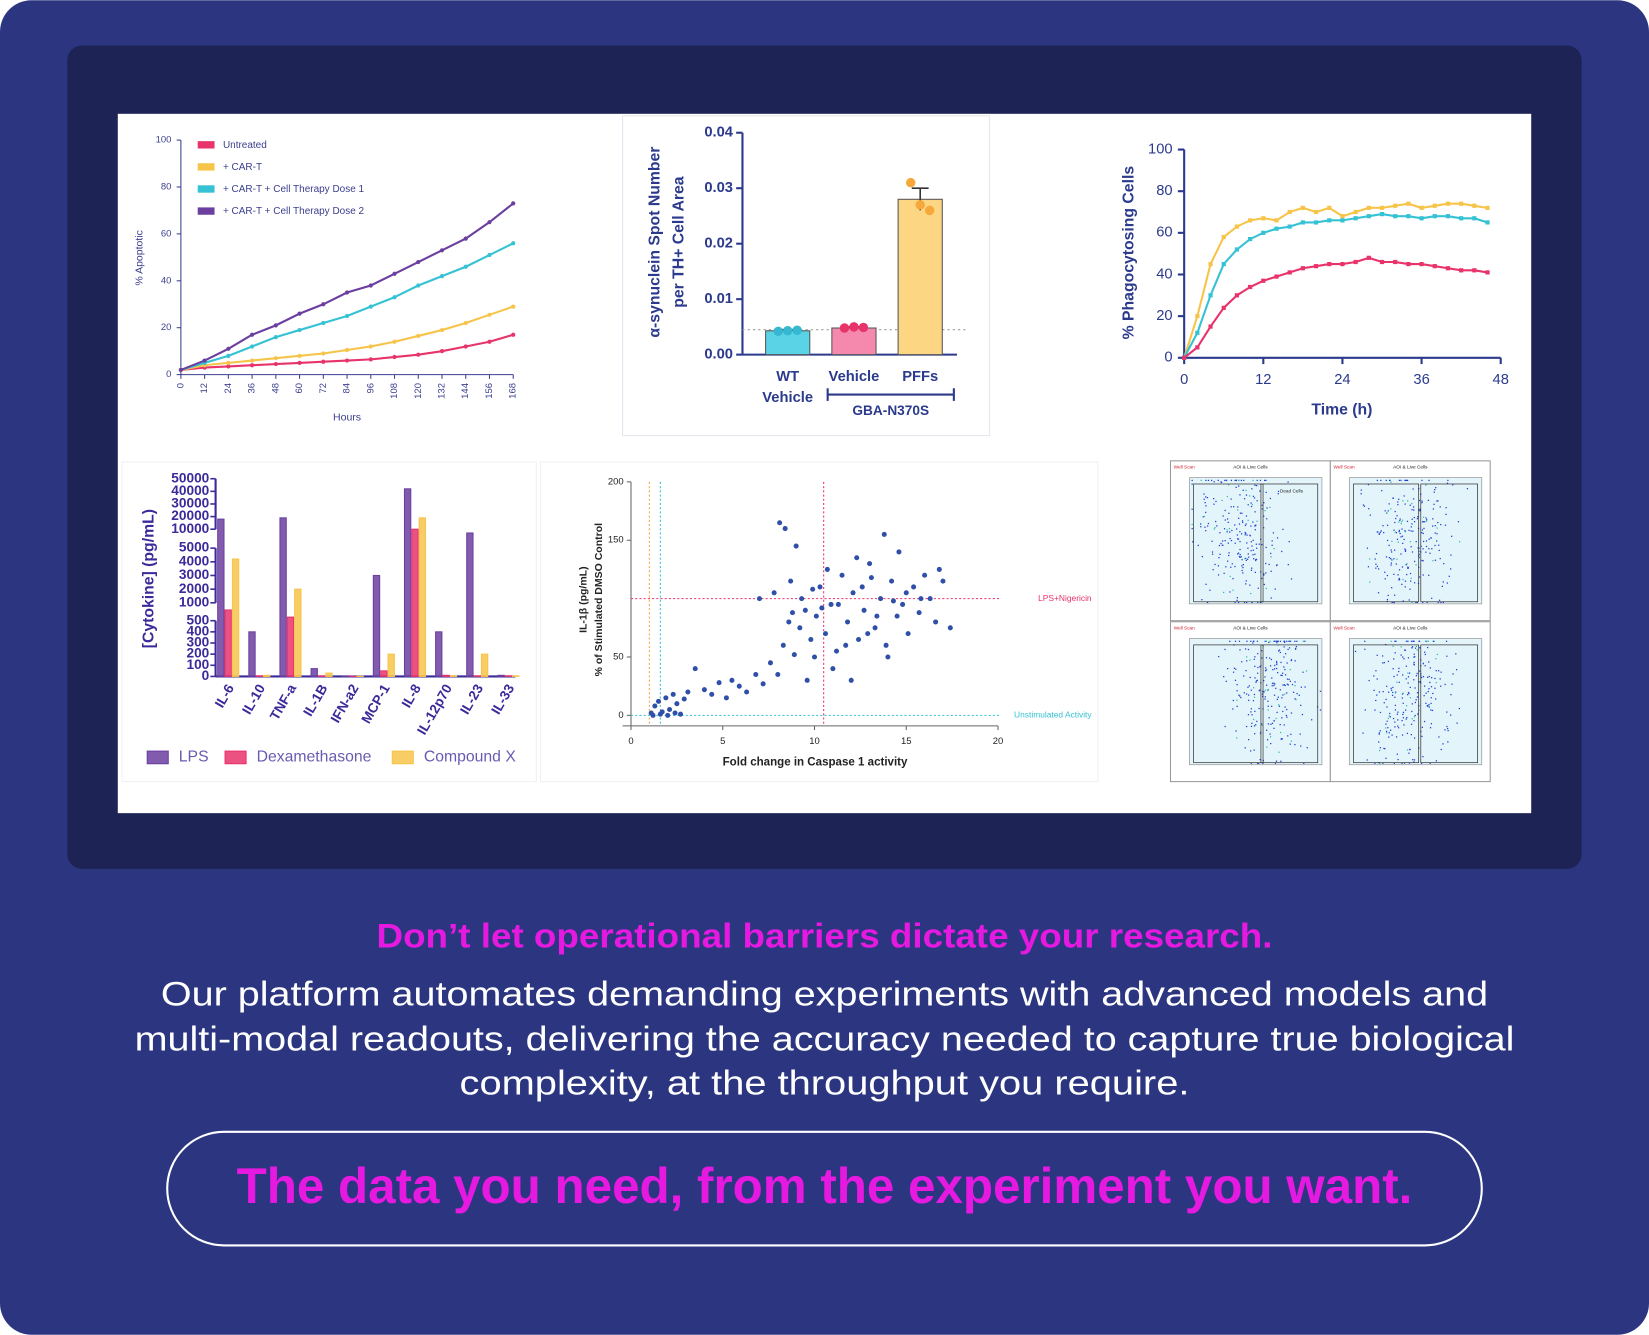 Image resolution: width=1649 pixels, height=1335 pixels. I want to click on x-tick-label: 132, so click(441, 391).